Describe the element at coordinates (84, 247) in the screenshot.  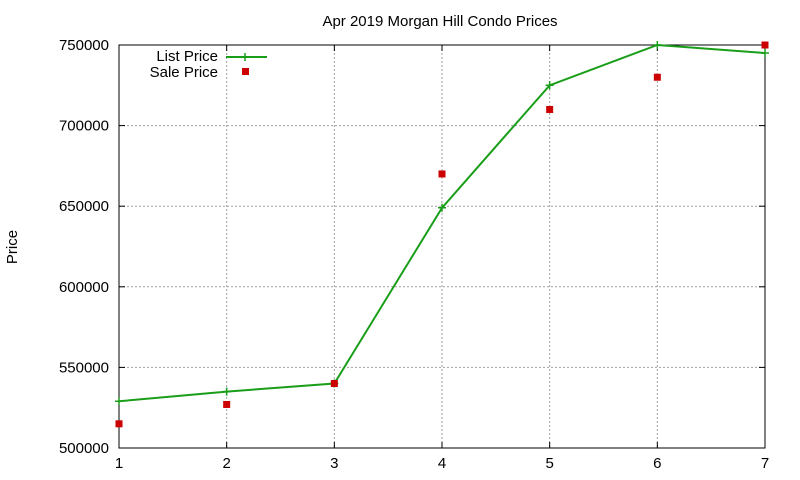
I see `y-tick-labels: 500000 550000 600000 650000 700000 750000` at that location.